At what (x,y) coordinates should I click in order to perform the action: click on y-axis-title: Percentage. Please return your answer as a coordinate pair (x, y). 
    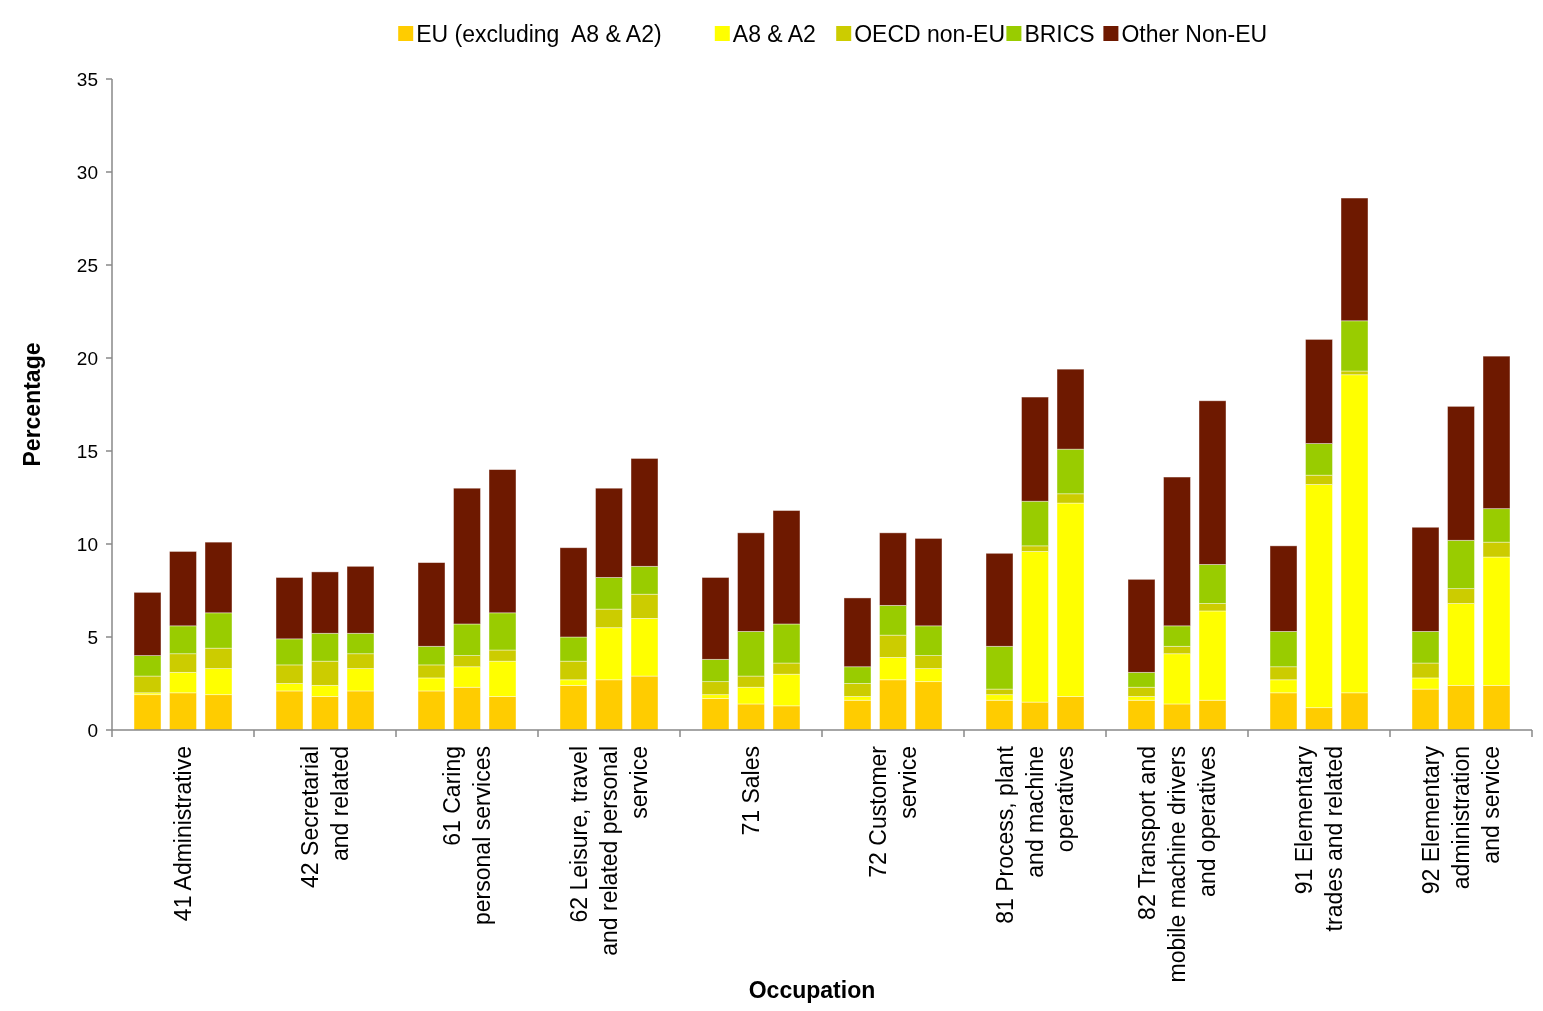
    Looking at the image, I should click on (32, 404).